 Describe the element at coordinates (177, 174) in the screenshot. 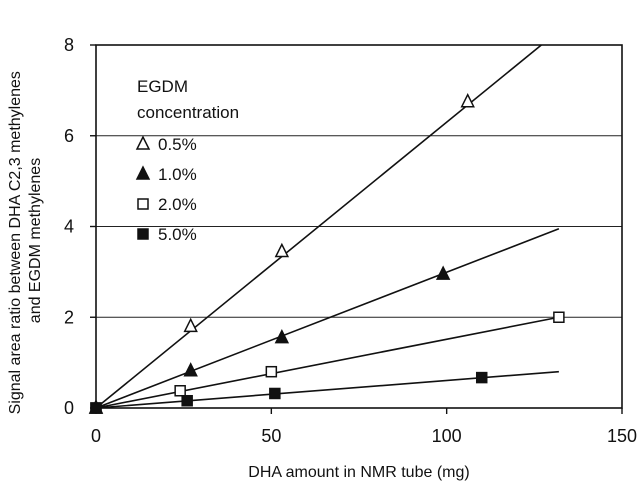

I see `legend-label-2: 1.0%` at that location.